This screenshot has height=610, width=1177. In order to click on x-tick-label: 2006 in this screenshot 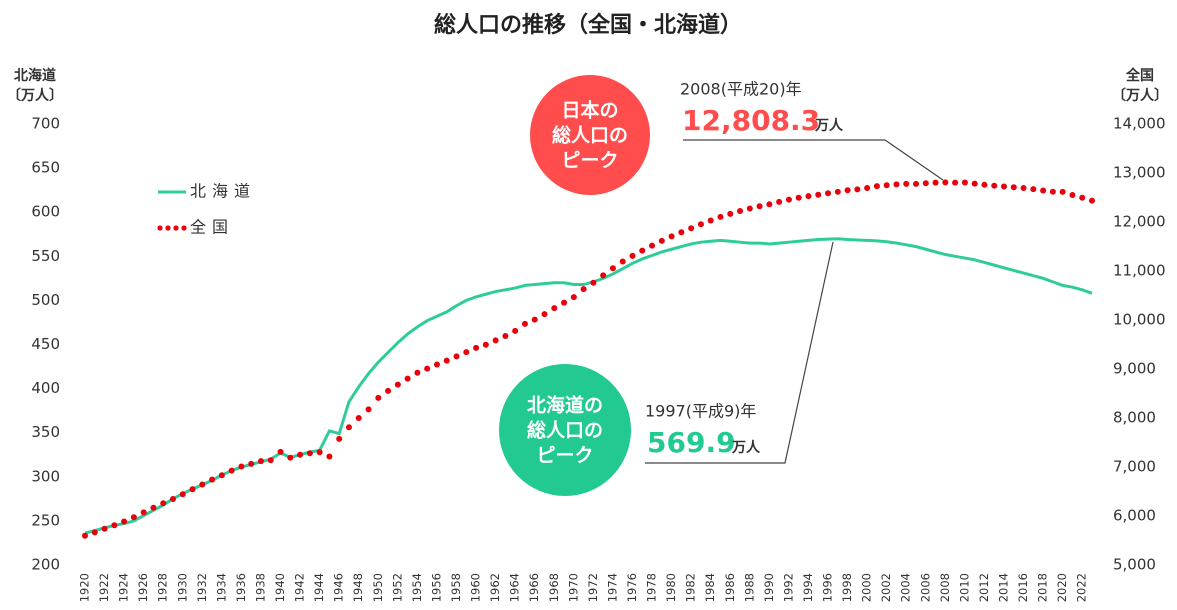, I will do `click(925, 587)`.